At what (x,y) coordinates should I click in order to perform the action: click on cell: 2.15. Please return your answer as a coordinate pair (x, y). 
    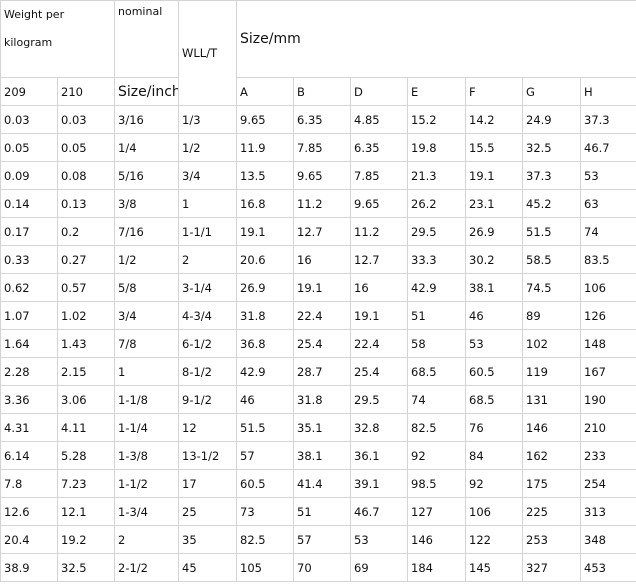
    Looking at the image, I should click on (86, 371).